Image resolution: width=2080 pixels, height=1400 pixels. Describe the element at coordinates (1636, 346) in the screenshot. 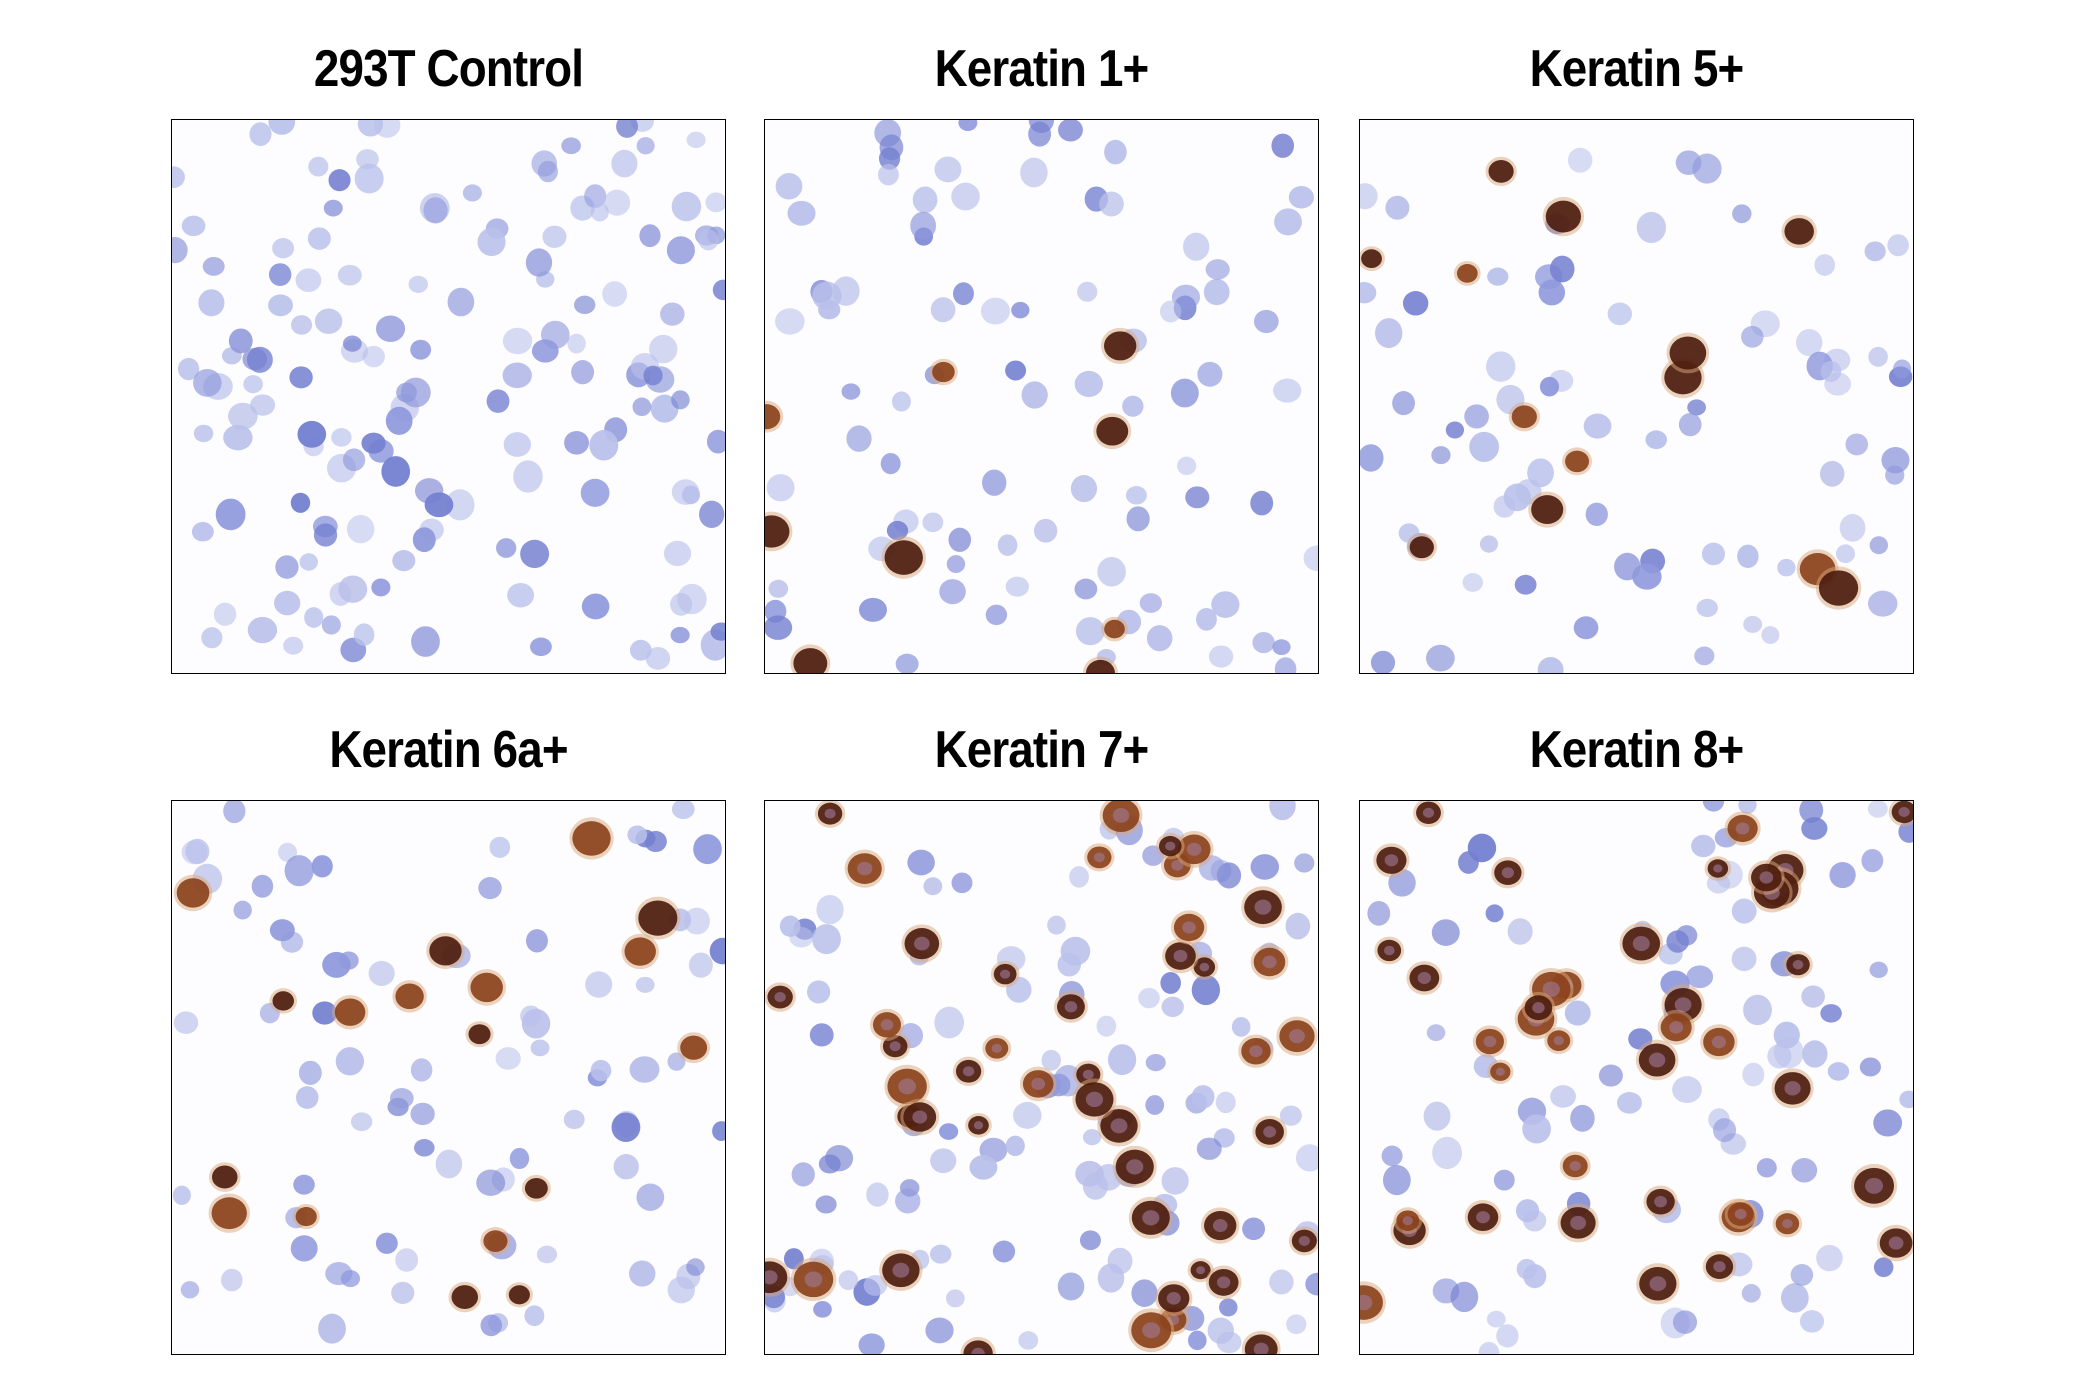

I see `panel: Keratin 5+` at that location.